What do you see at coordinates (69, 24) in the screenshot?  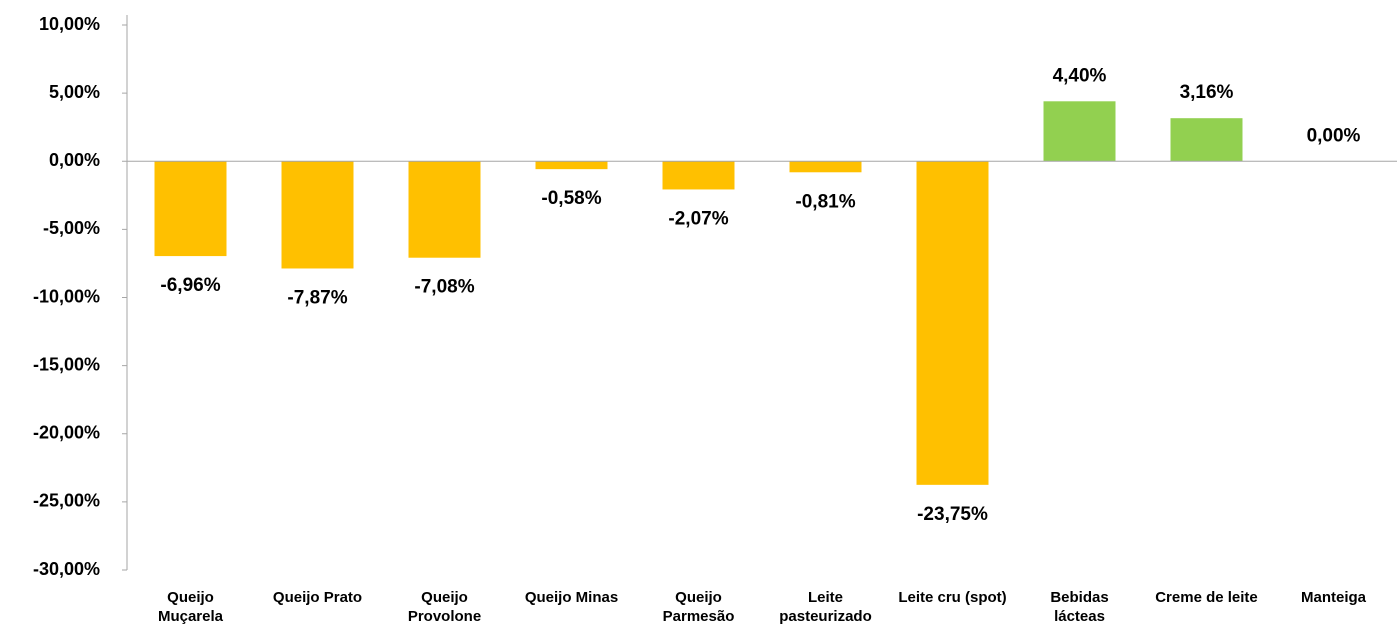 I see `y-tick-label: 10,00%` at bounding box center [69, 24].